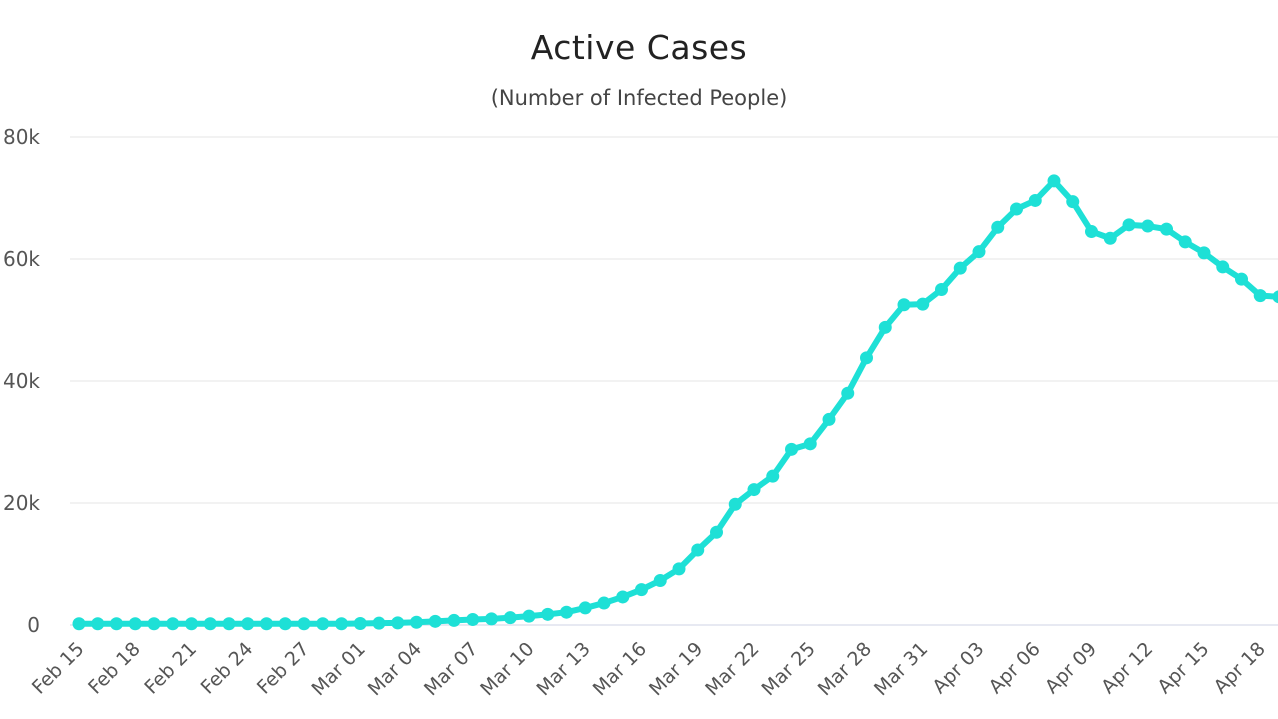  What do you see at coordinates (1015, 668) in the screenshot?
I see `x-tick-label: Apr 06` at bounding box center [1015, 668].